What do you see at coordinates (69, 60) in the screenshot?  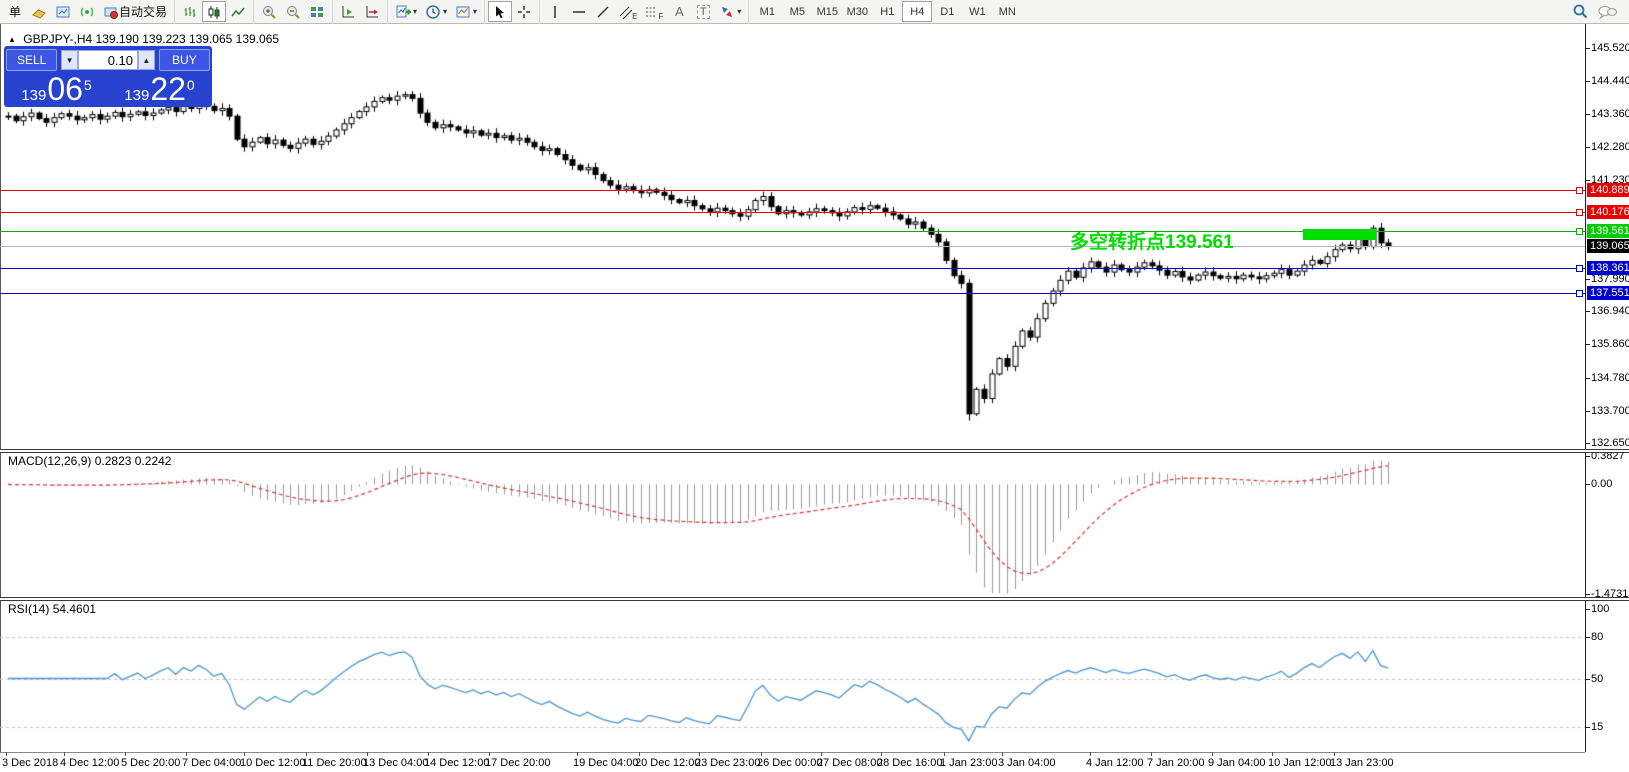 I see `lot-decrease-button: ▼` at bounding box center [69, 60].